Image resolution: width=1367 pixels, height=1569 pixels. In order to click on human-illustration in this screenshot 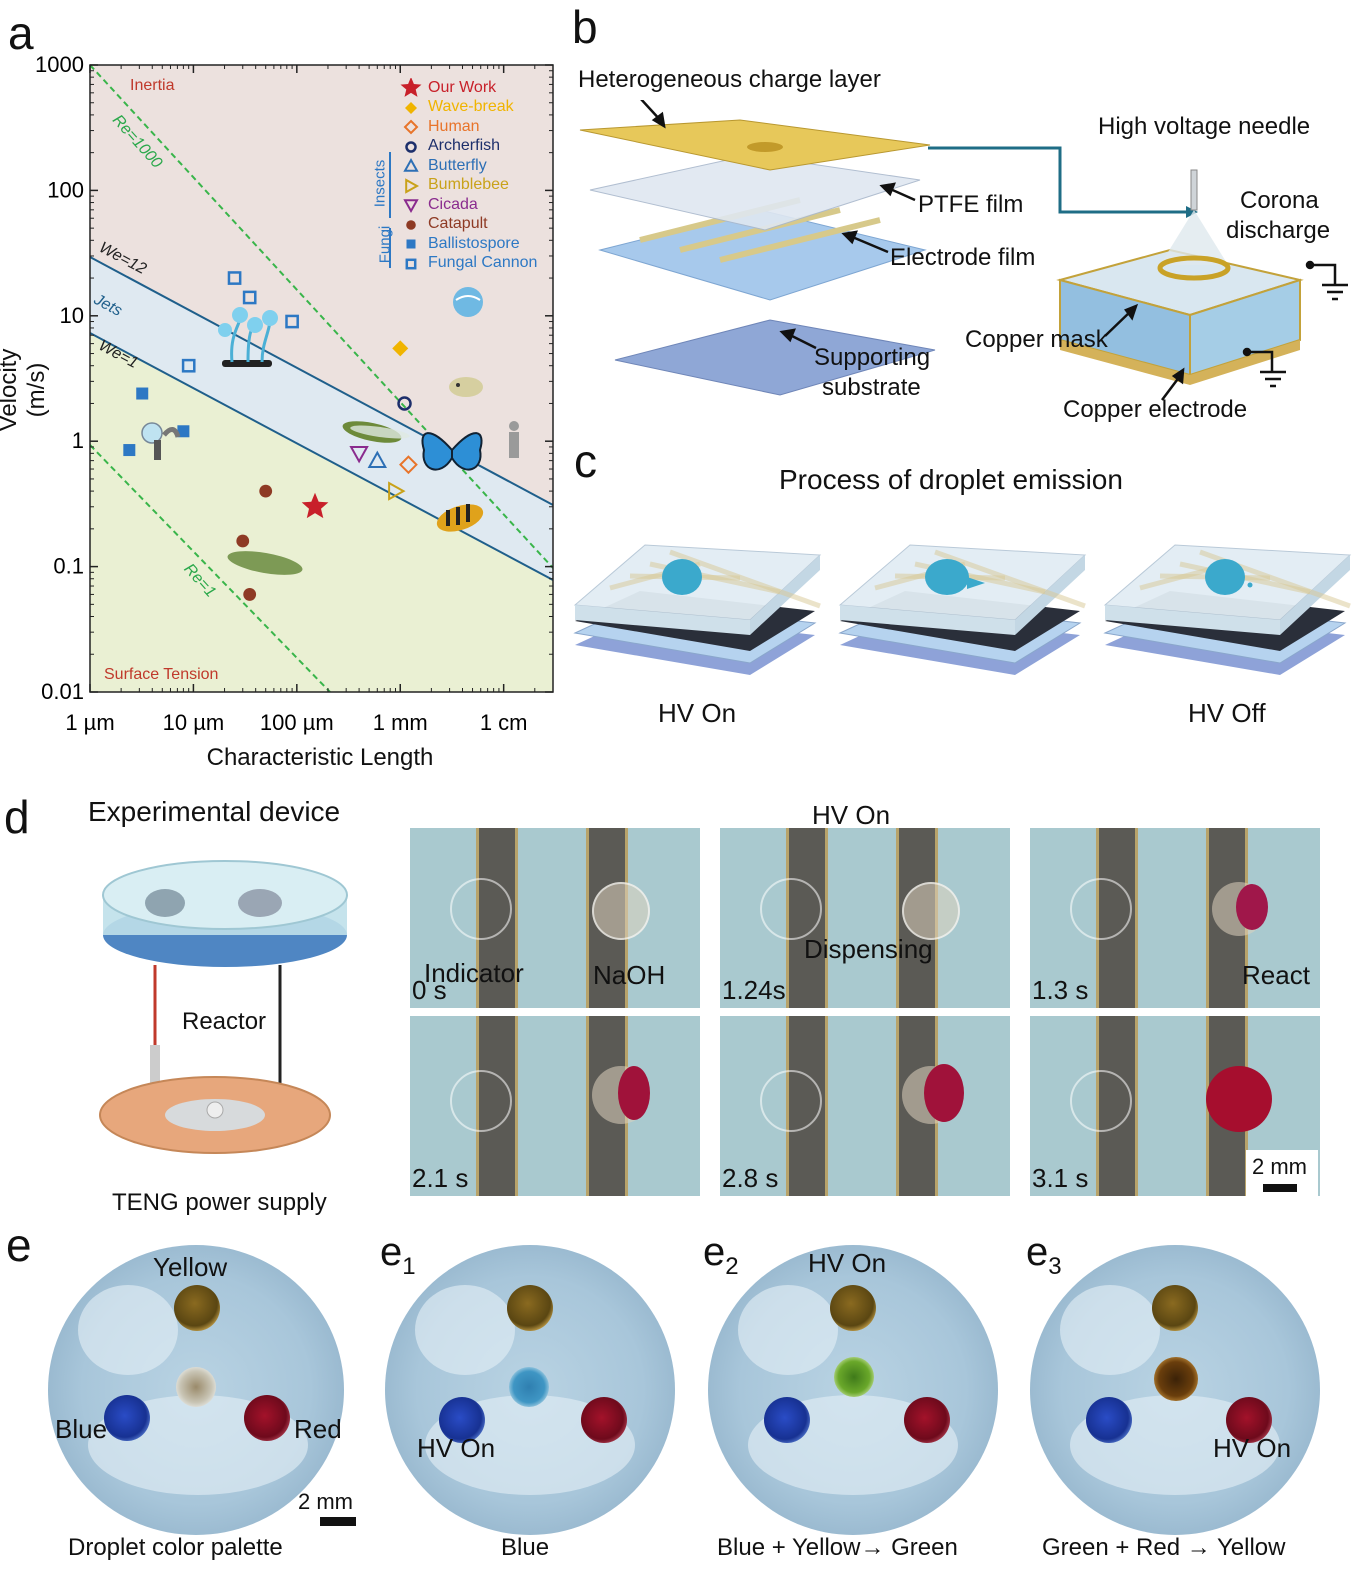, I will do `click(514, 439)`.